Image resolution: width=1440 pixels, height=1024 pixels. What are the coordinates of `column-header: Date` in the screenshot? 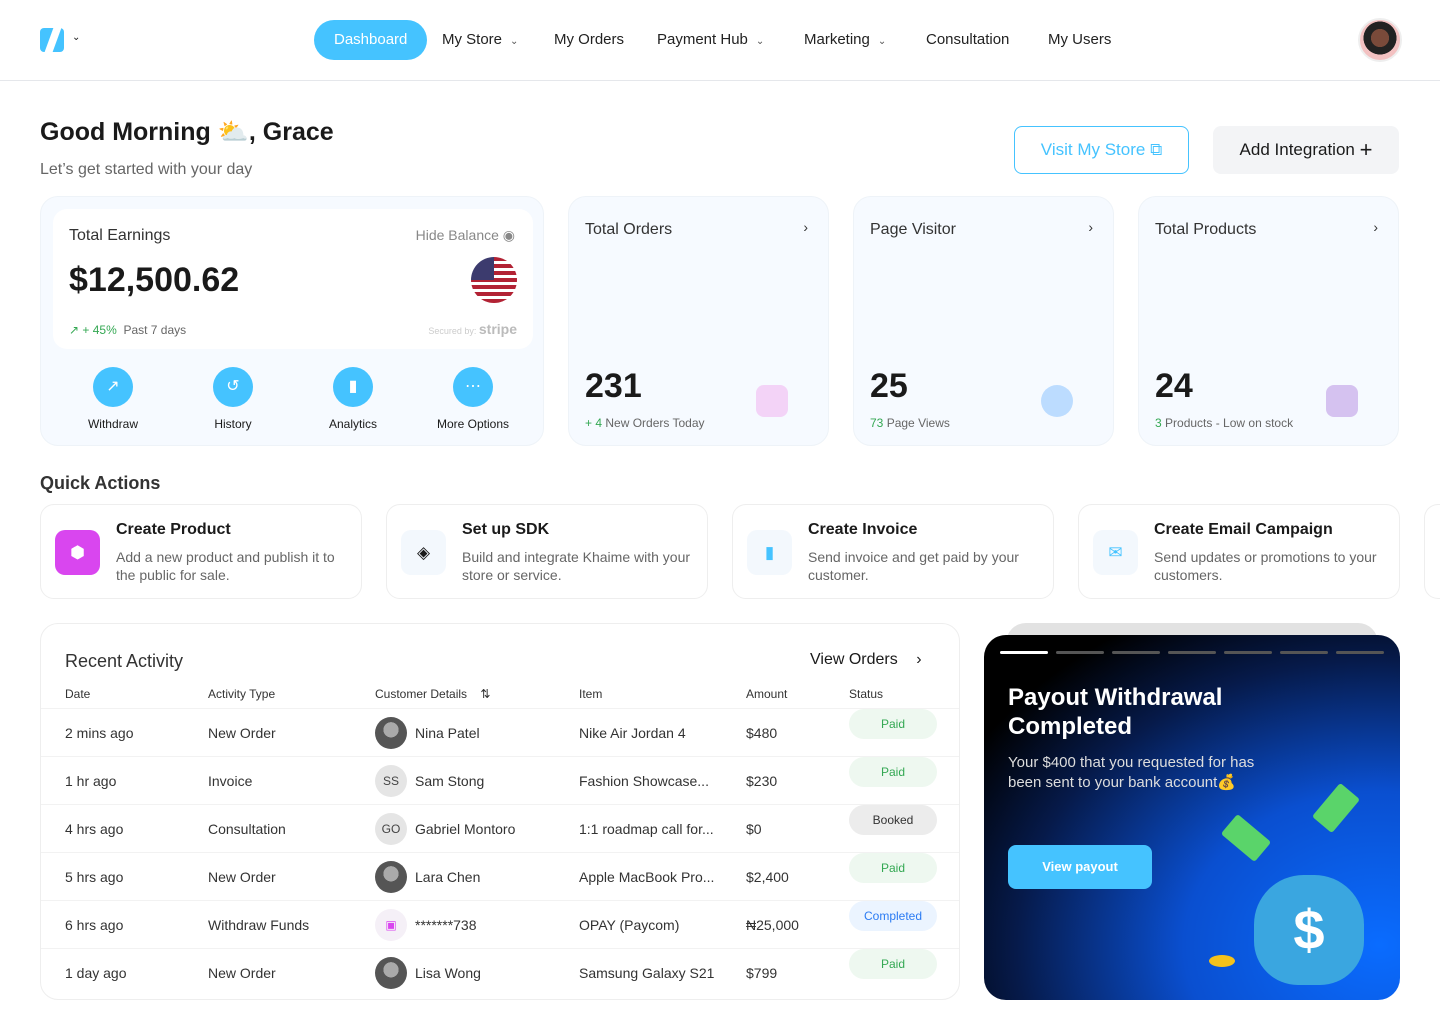 It's located at (78, 694).